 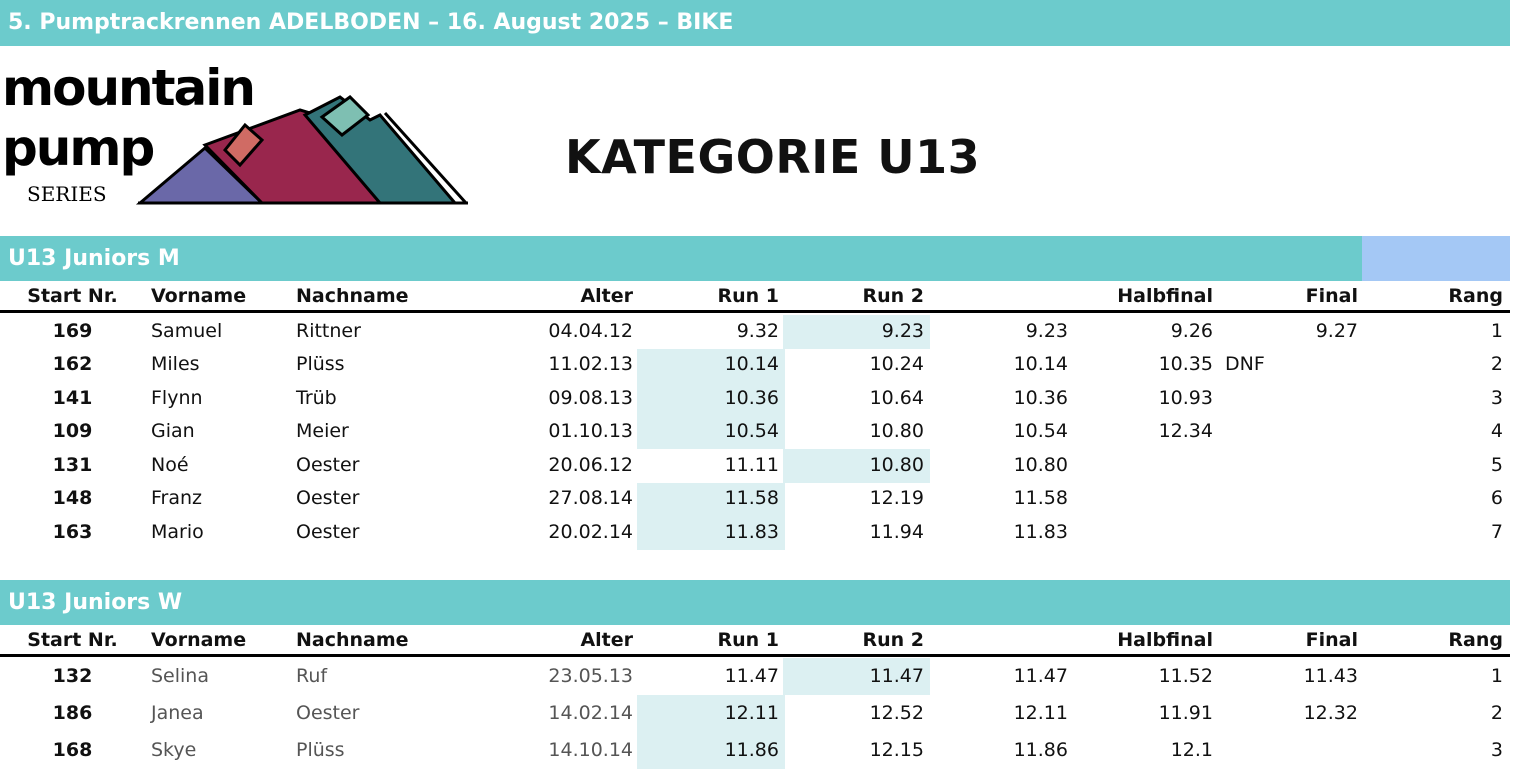 What do you see at coordinates (773, 157) in the screenshot?
I see `category-title: KATEGORIE U13` at bounding box center [773, 157].